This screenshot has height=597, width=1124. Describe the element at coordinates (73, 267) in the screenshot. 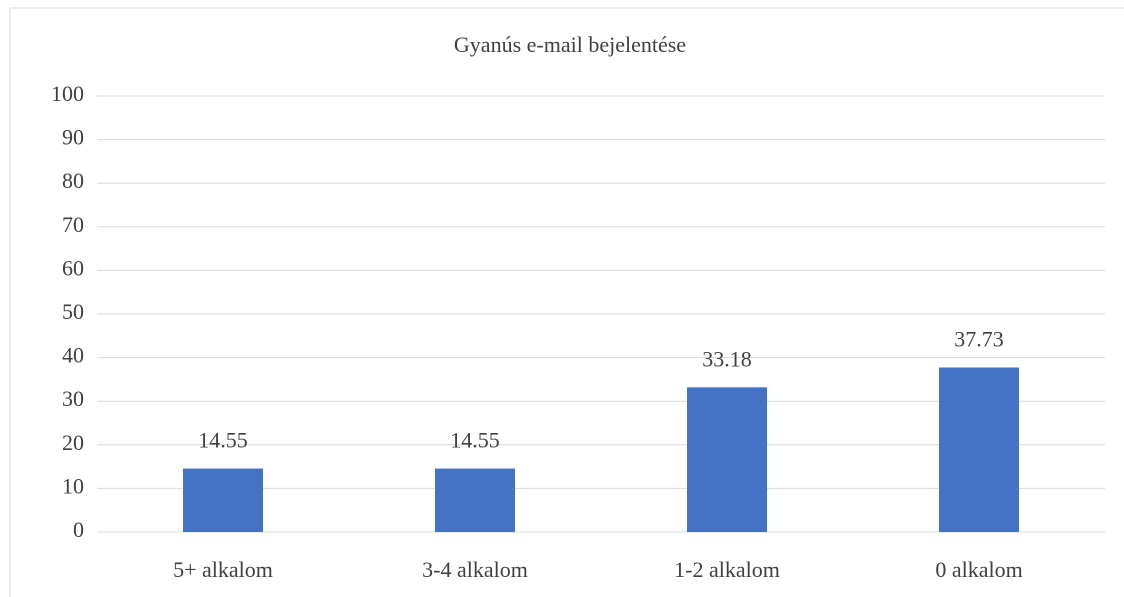

I see `y-tick-label: 60` at that location.